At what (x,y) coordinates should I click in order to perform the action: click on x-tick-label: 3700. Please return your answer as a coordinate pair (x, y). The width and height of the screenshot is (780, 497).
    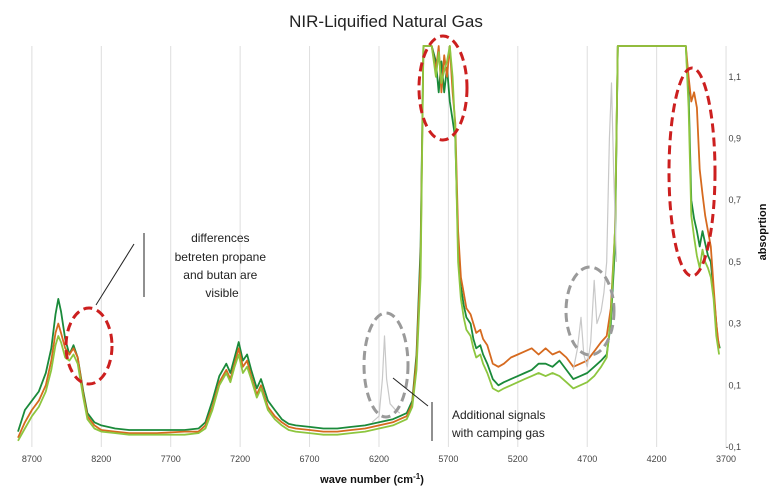
    Looking at the image, I should click on (726, 459).